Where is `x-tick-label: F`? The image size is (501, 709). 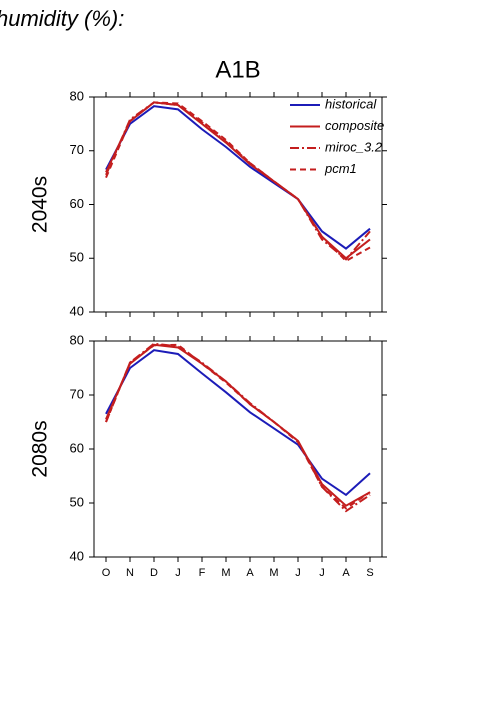 x-tick-label: F is located at coordinates (202, 573).